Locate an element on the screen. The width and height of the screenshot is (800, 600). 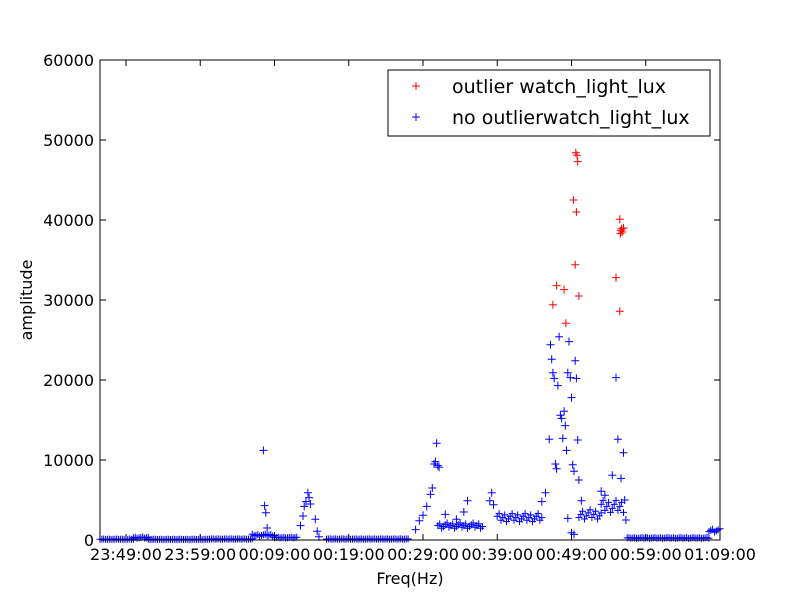
x-tick-label: 00:59:00 is located at coordinates (646, 554).